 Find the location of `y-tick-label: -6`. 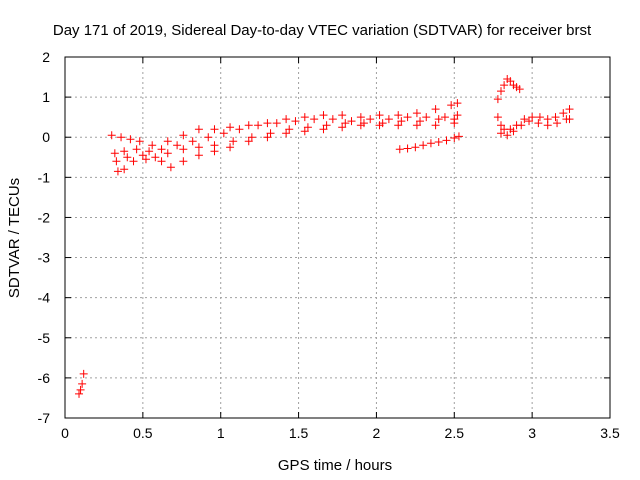

y-tick-label: -6 is located at coordinates (44, 378).